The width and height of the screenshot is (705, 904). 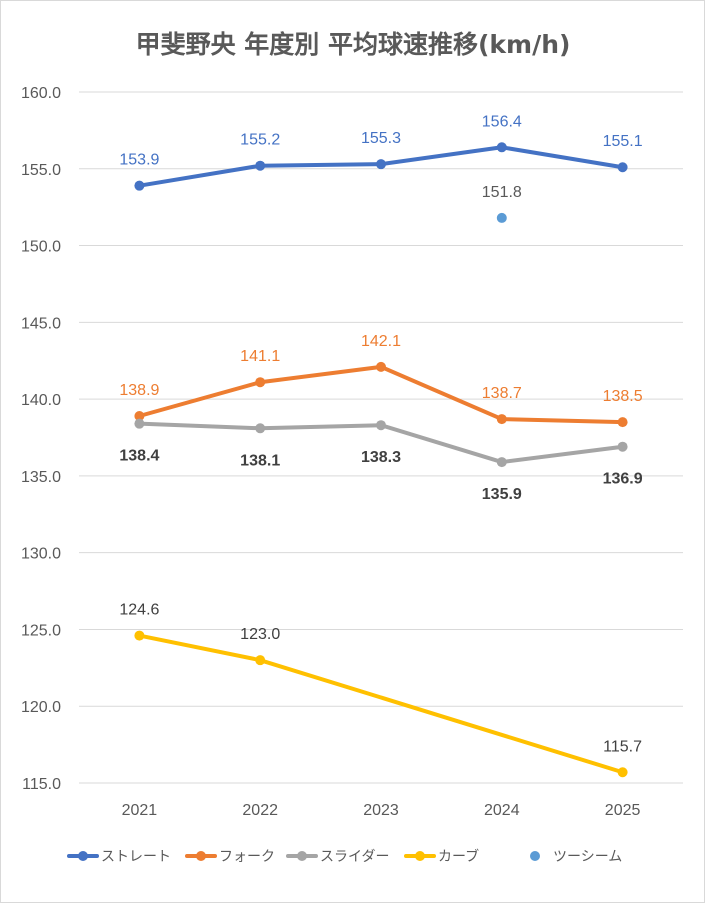 I want to click on chart-title: 甲斐野央 年度別 平均球速推移(km/h), so click(x=353, y=44).